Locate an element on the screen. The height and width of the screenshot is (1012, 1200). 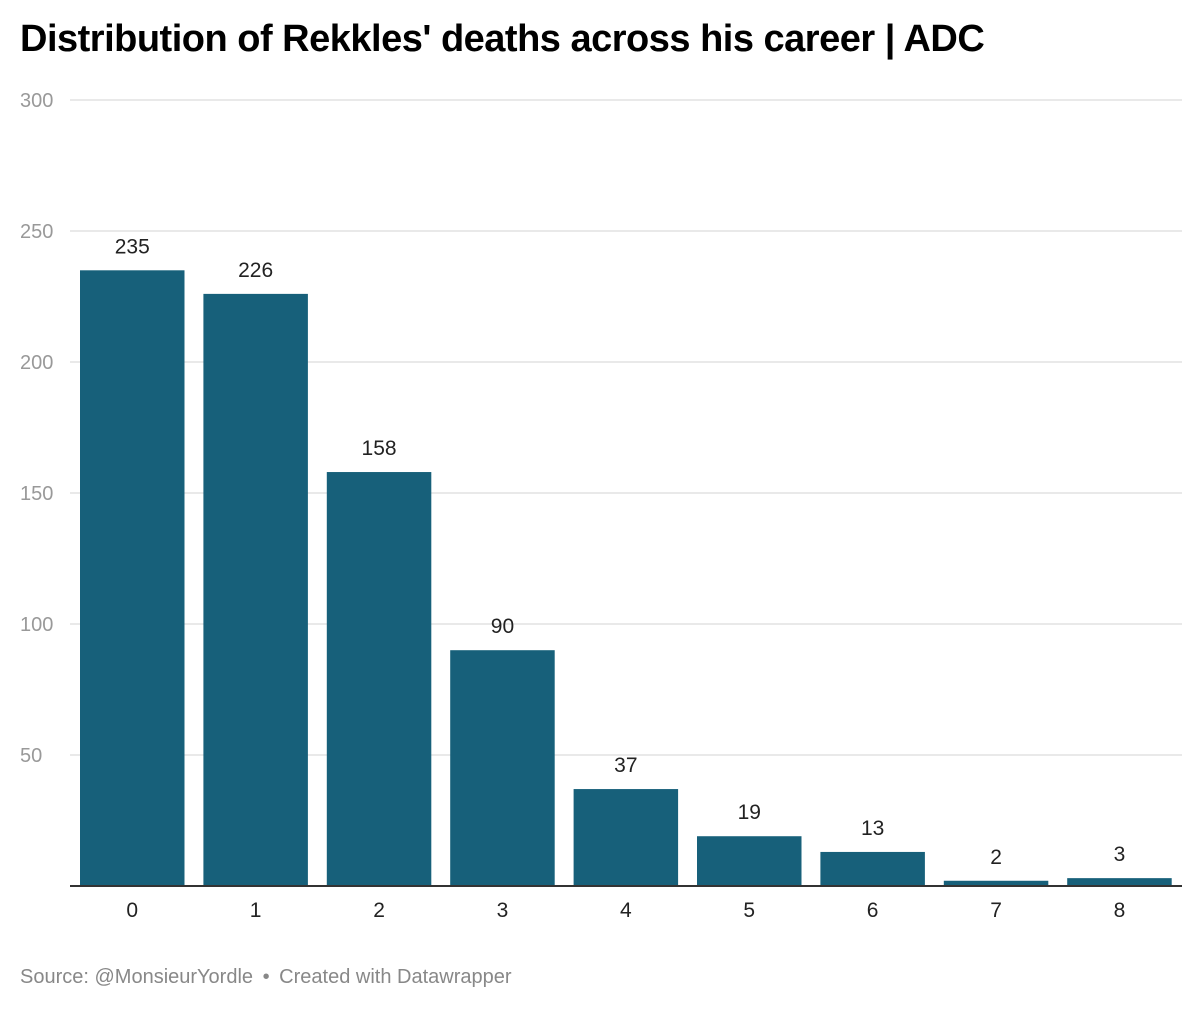
y-tick-label: 50 is located at coordinates (31, 756).